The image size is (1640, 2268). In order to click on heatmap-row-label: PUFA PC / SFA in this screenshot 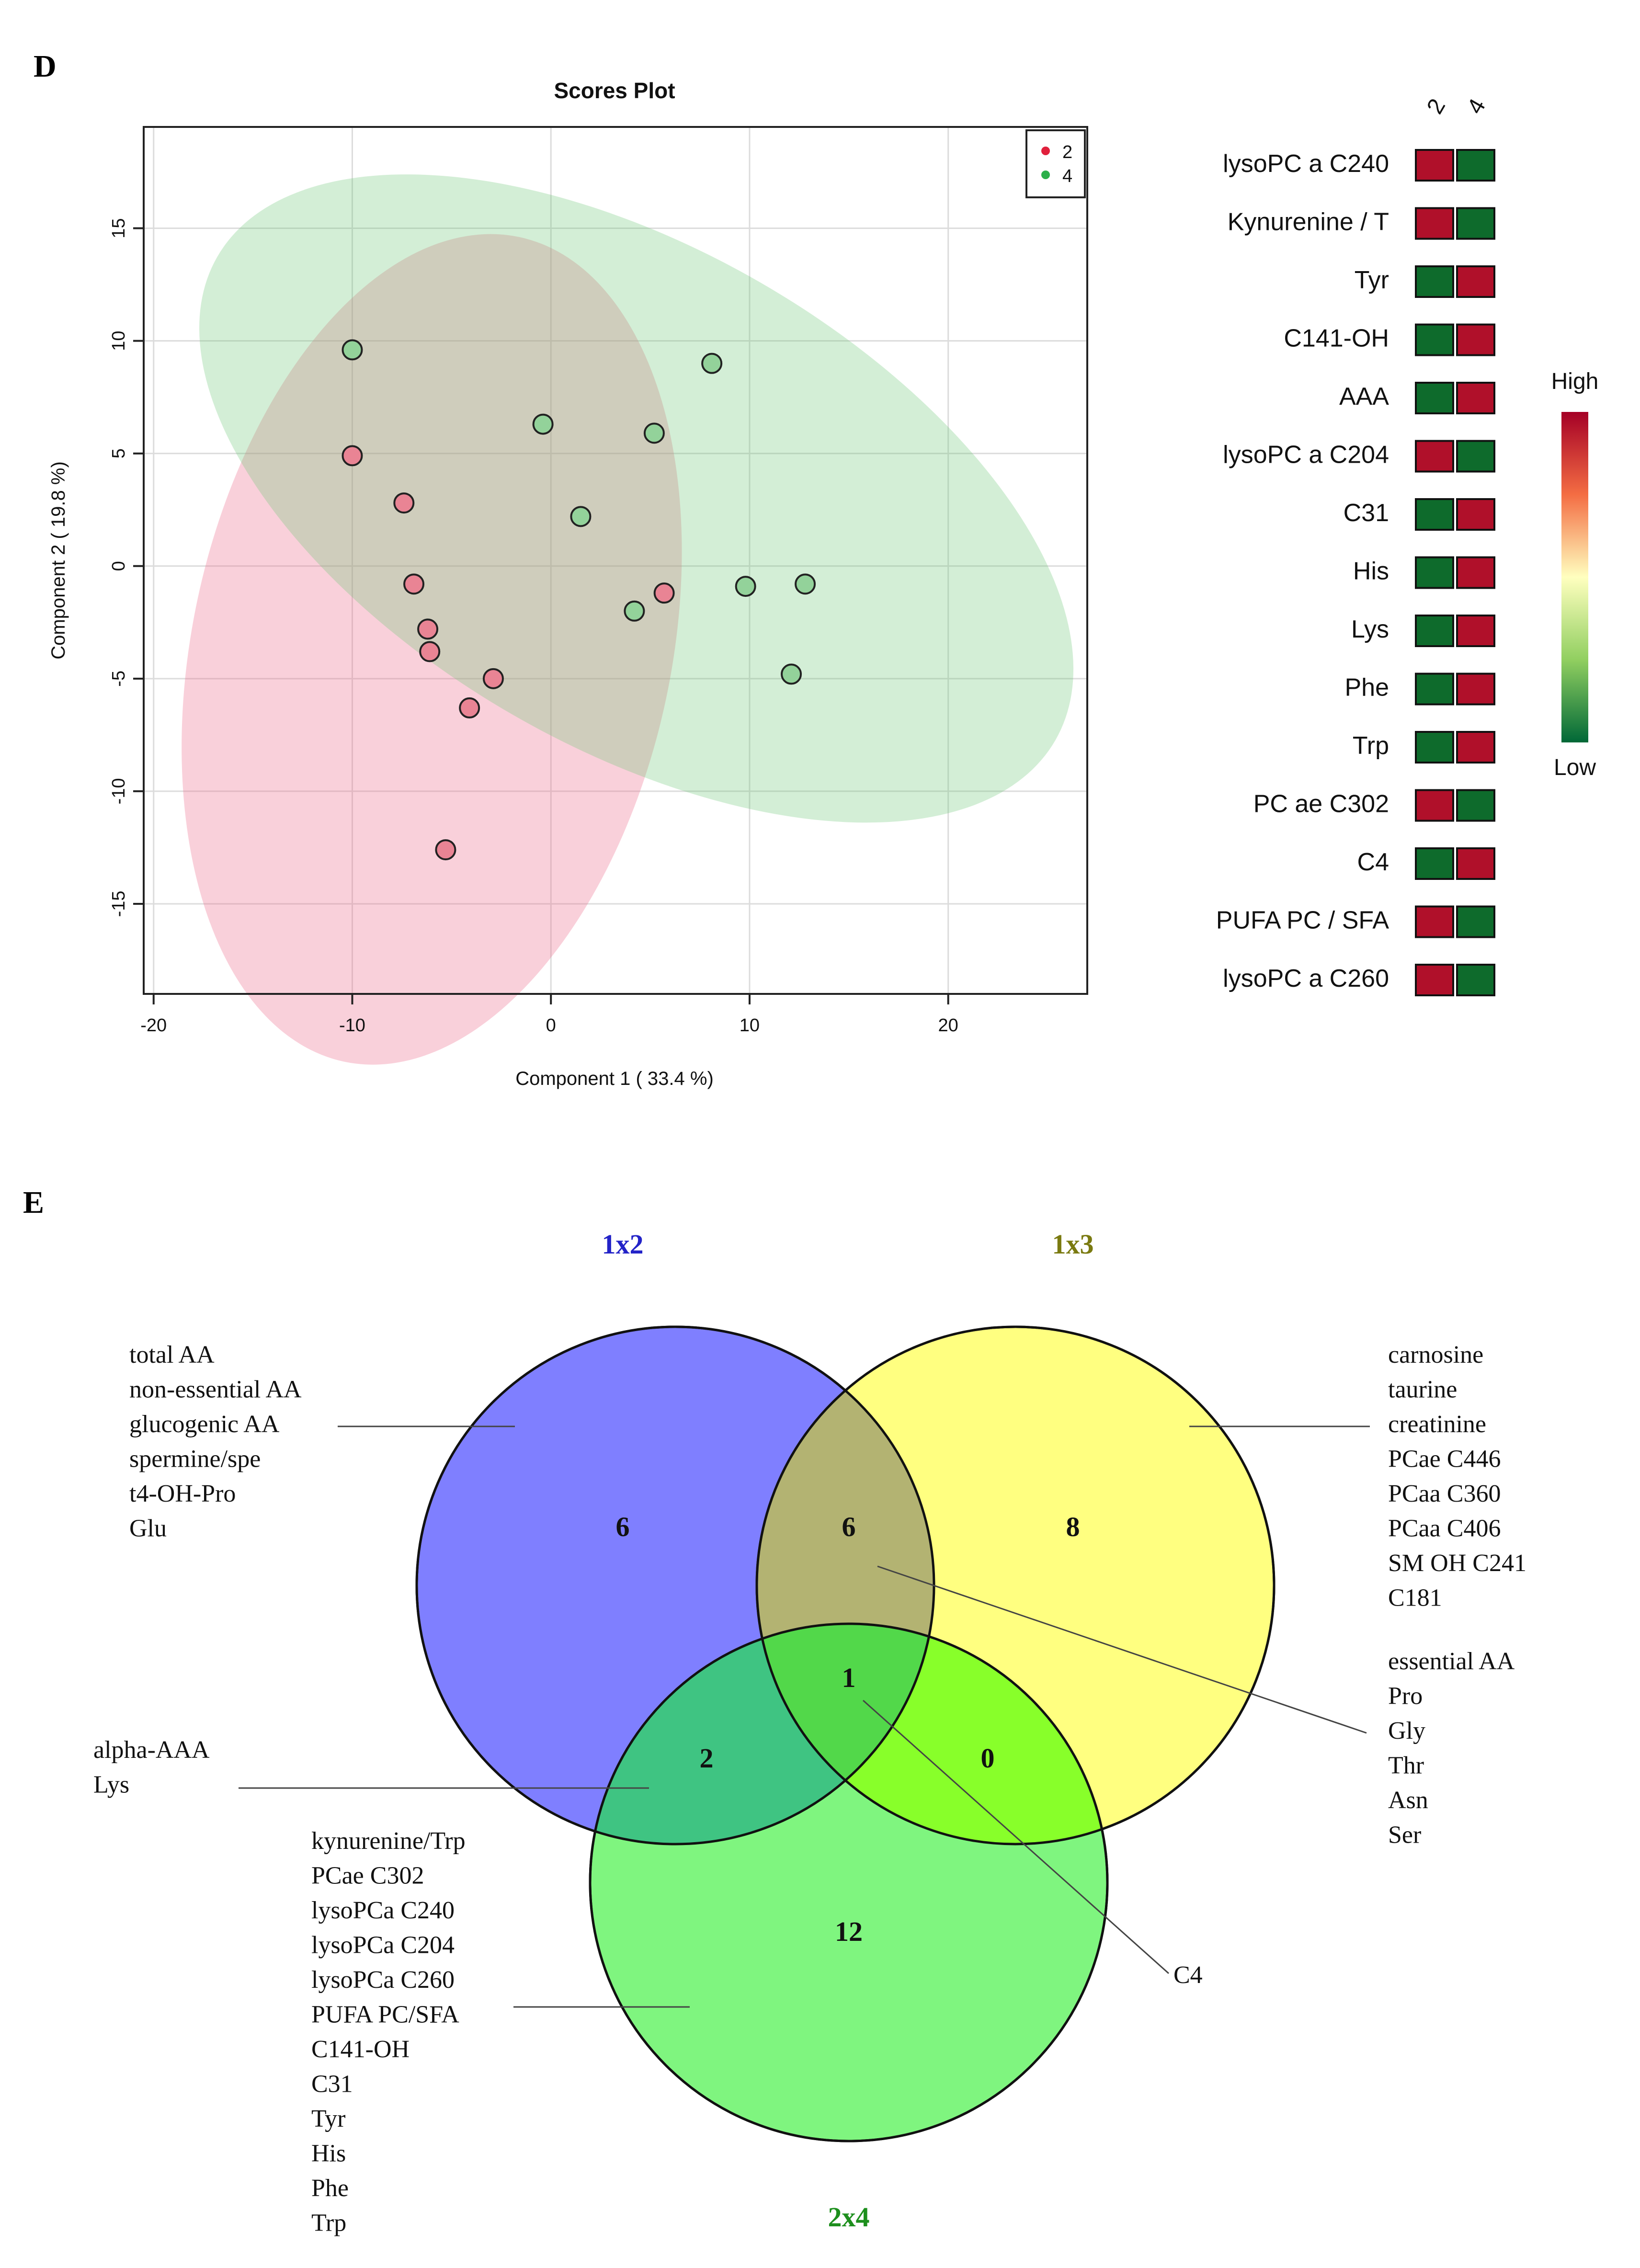, I will do `click(1303, 921)`.